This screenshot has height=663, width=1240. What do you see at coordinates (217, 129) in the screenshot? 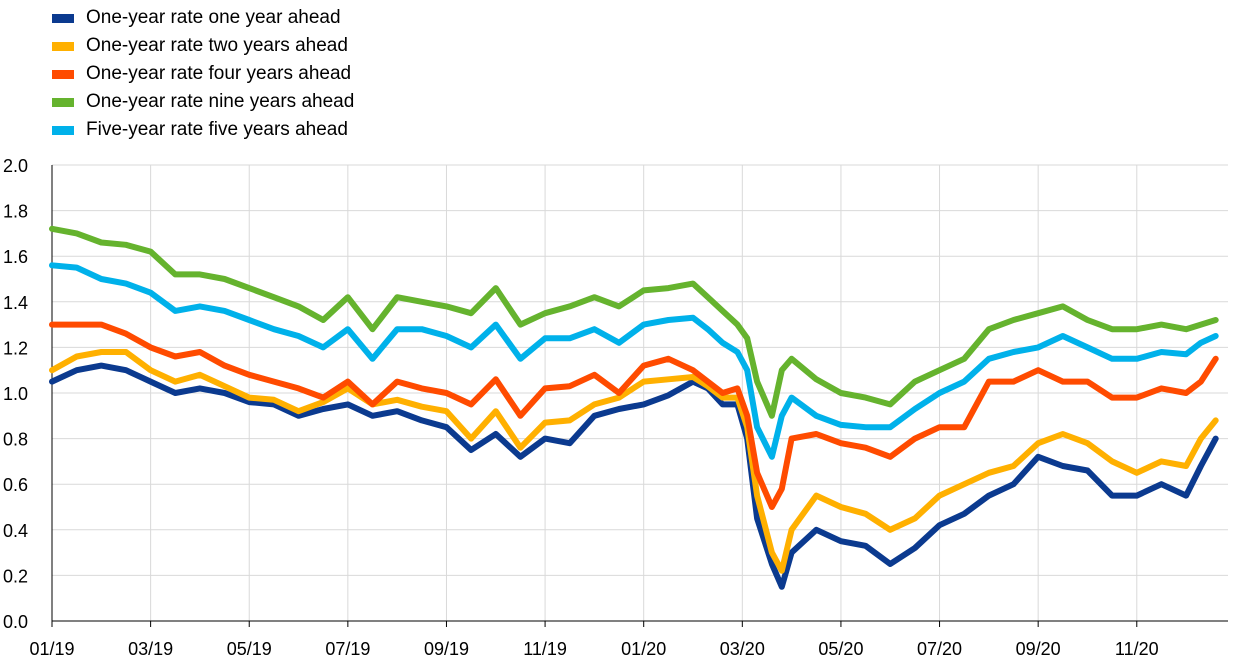
I see `legend-label: Five-year rate five years ahead` at bounding box center [217, 129].